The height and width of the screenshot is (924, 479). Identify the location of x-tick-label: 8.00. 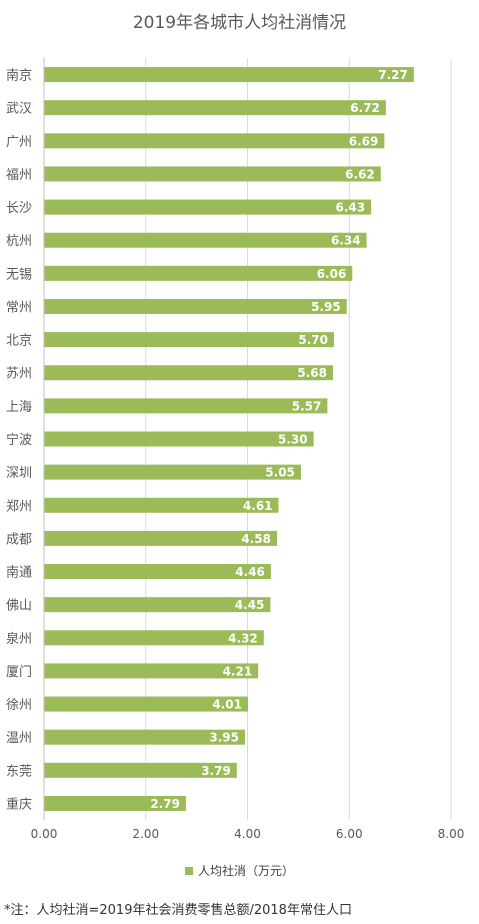
(451, 834).